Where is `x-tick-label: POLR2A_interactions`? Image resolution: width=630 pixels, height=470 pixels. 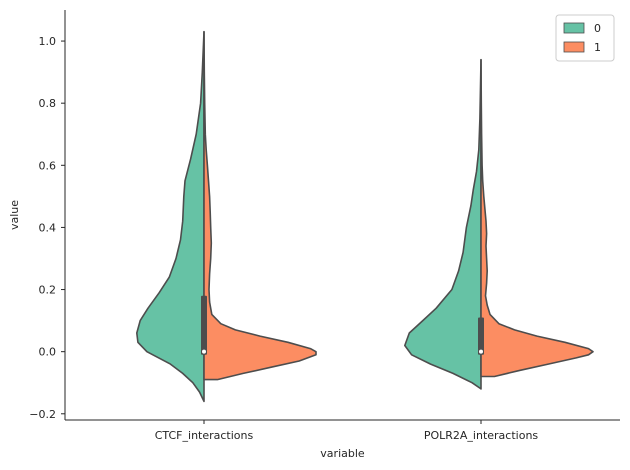 x-tick-label: POLR2A_interactions is located at coordinates (481, 435).